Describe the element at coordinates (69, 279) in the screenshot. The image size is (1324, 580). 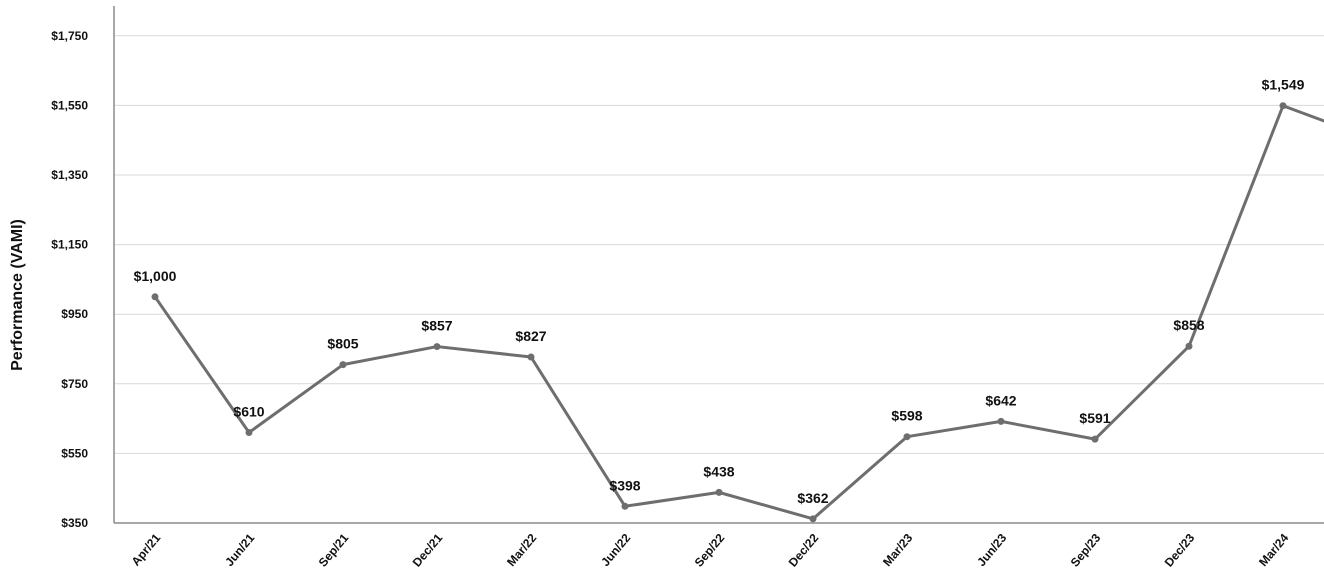
I see `y-tick-labels: $350 $550 $750 $950 $1,150 $1,350 $1,550 $1,750` at that location.